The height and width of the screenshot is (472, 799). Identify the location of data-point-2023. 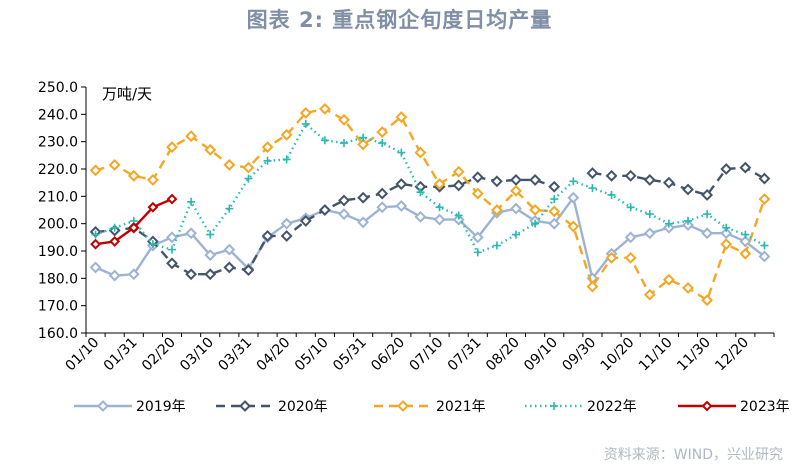
(115, 241).